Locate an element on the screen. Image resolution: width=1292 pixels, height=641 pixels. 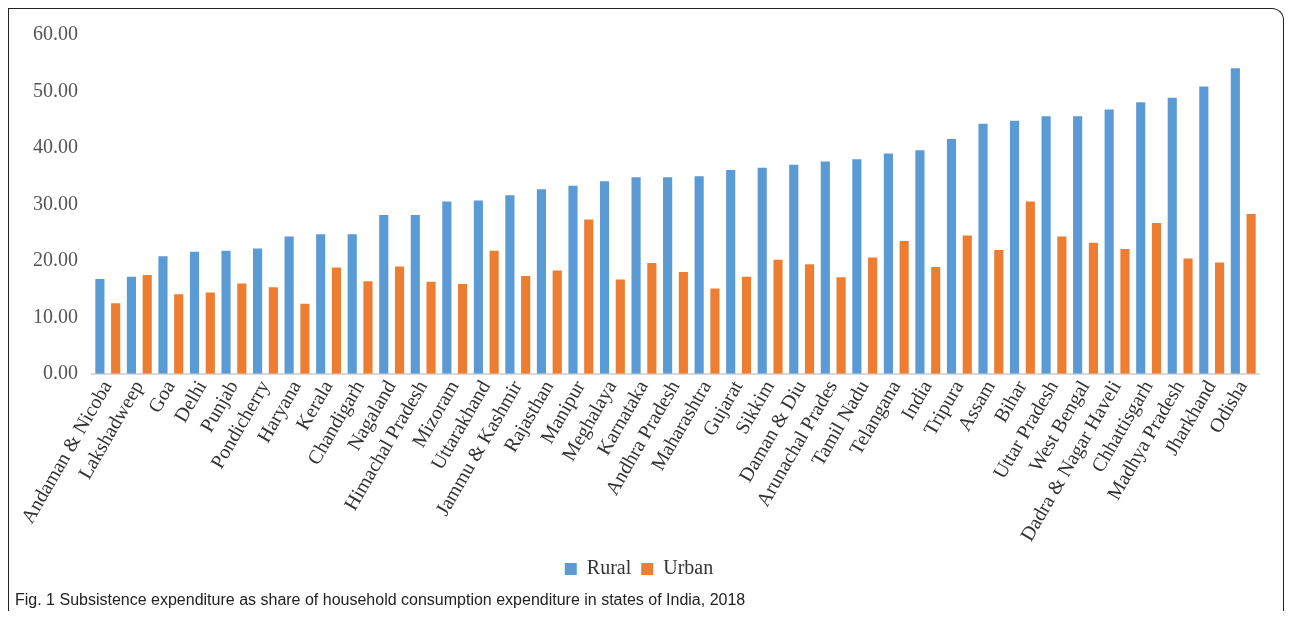
y-tick-label: 30.00 is located at coordinates (55, 202).